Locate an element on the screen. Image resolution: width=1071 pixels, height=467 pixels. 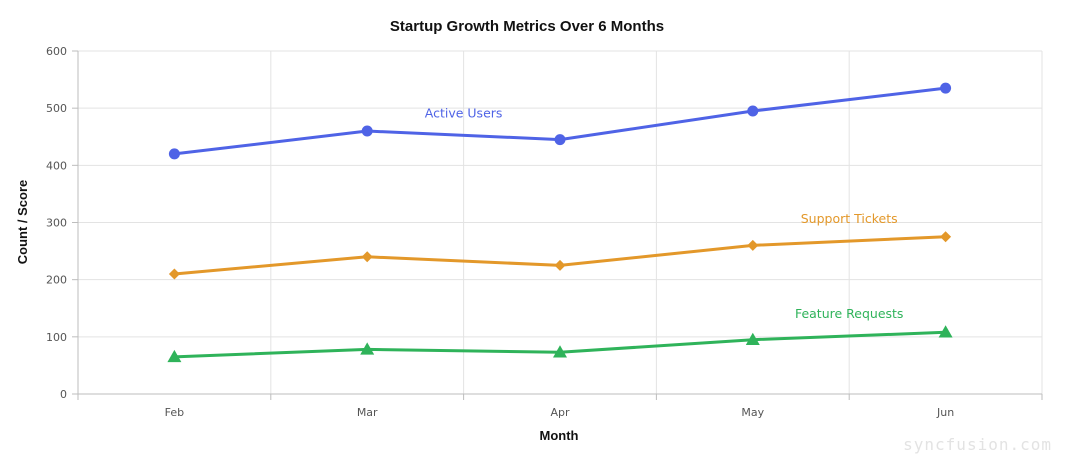
support-tickets-label: Support Tickets is located at coordinates (849, 218).